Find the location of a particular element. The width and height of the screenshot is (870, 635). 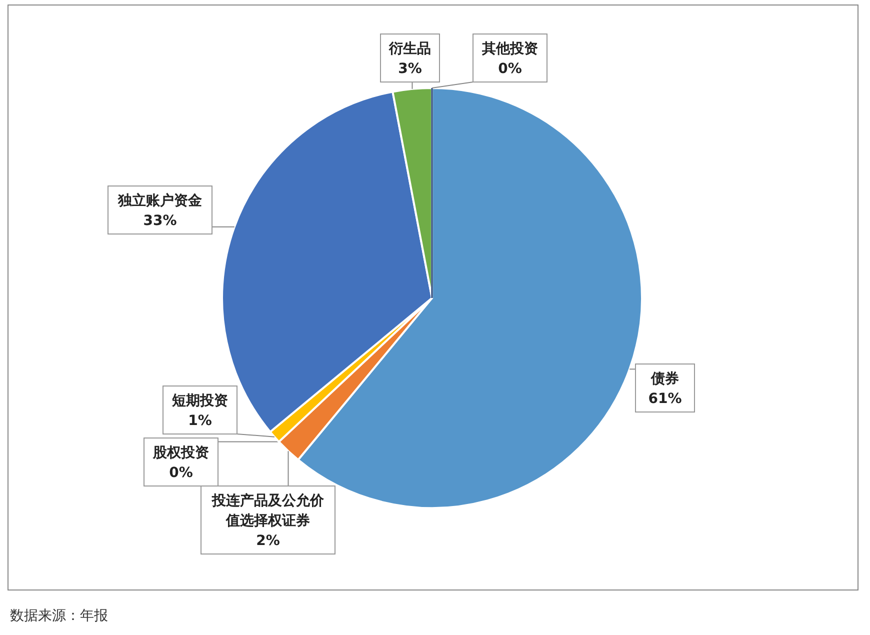

data-label: 33% is located at coordinates (160, 221).